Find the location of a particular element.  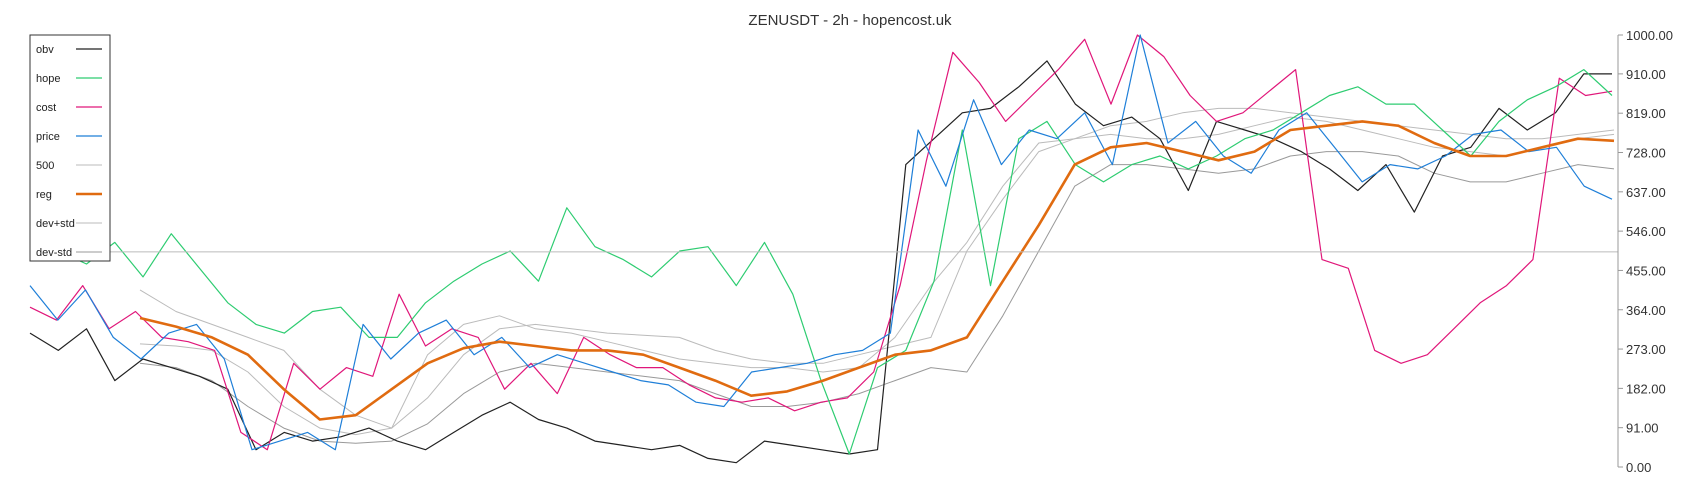

legend-label: dev-std is located at coordinates (54, 253).